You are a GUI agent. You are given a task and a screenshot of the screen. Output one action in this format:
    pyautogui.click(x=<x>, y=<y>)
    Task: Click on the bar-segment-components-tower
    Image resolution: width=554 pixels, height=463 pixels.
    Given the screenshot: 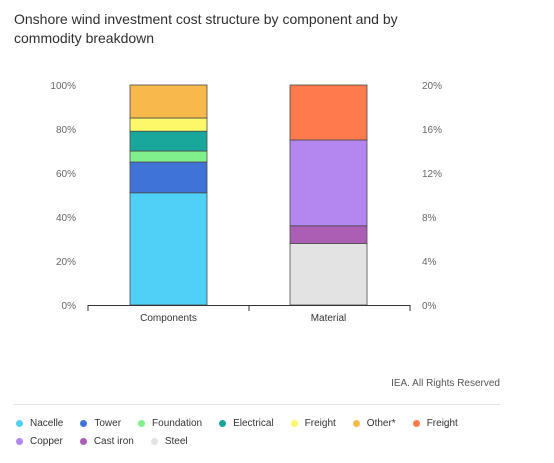 What is the action you would take?
    pyautogui.click(x=168, y=177)
    